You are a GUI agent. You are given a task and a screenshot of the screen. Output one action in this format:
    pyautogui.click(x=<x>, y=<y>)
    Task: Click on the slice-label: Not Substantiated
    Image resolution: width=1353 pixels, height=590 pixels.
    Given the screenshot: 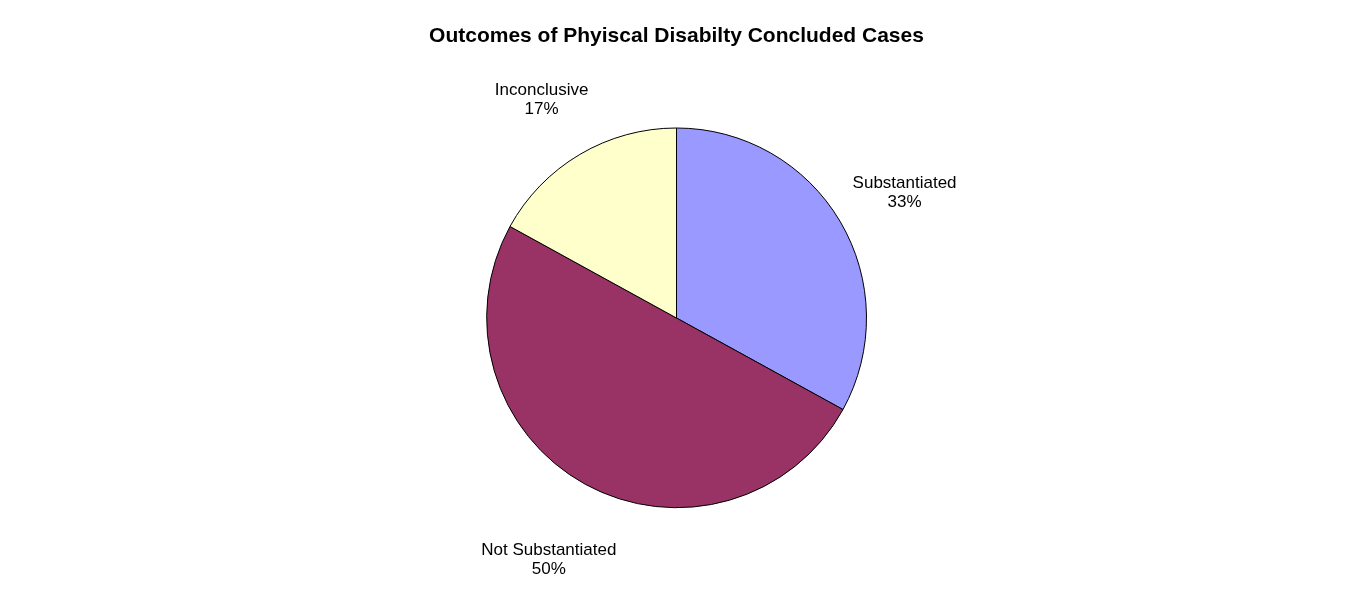 What is the action you would take?
    pyautogui.click(x=549, y=550)
    